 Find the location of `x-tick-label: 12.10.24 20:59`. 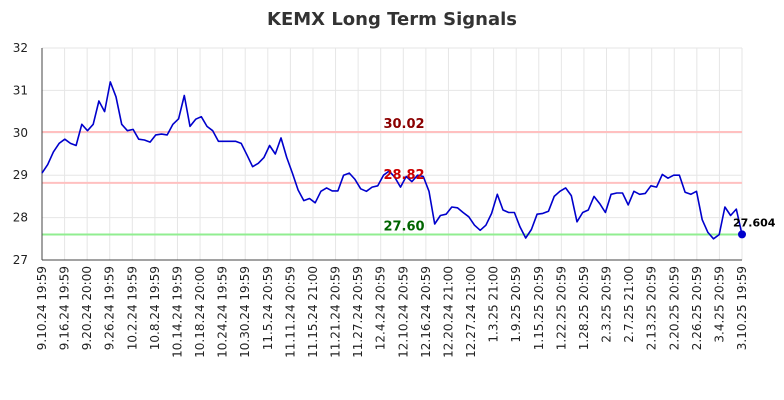

x-tick-label: 12.10.24 20:59 is located at coordinates (403, 312).